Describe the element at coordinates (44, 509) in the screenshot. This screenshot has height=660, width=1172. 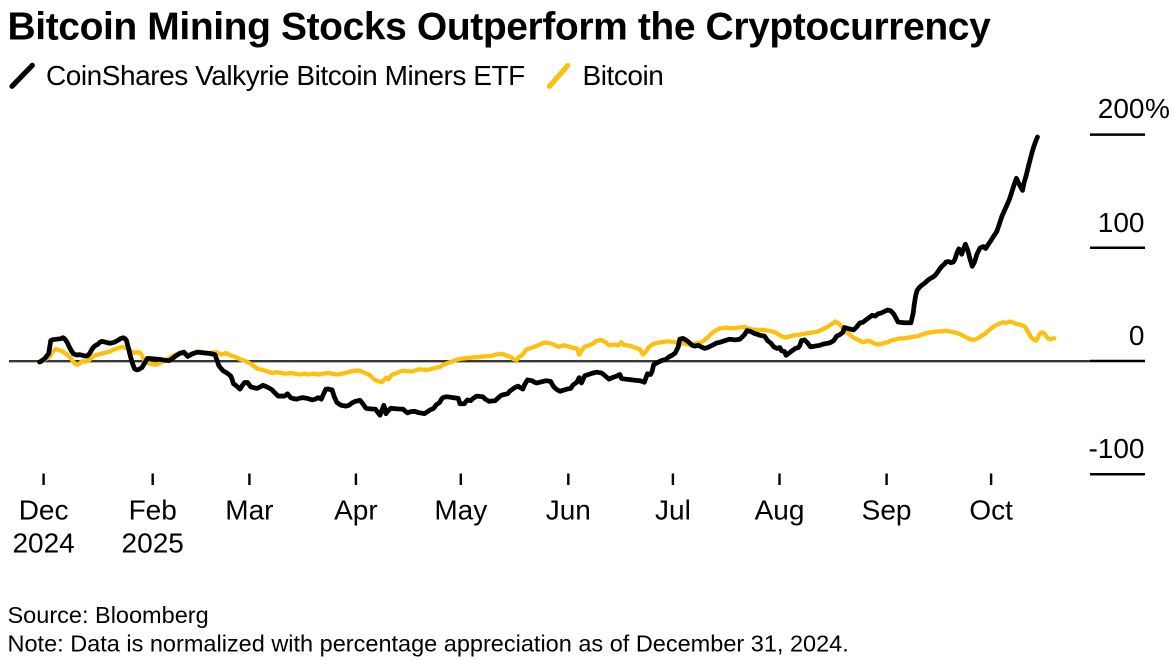
I see `svg-text: Dec` at that location.